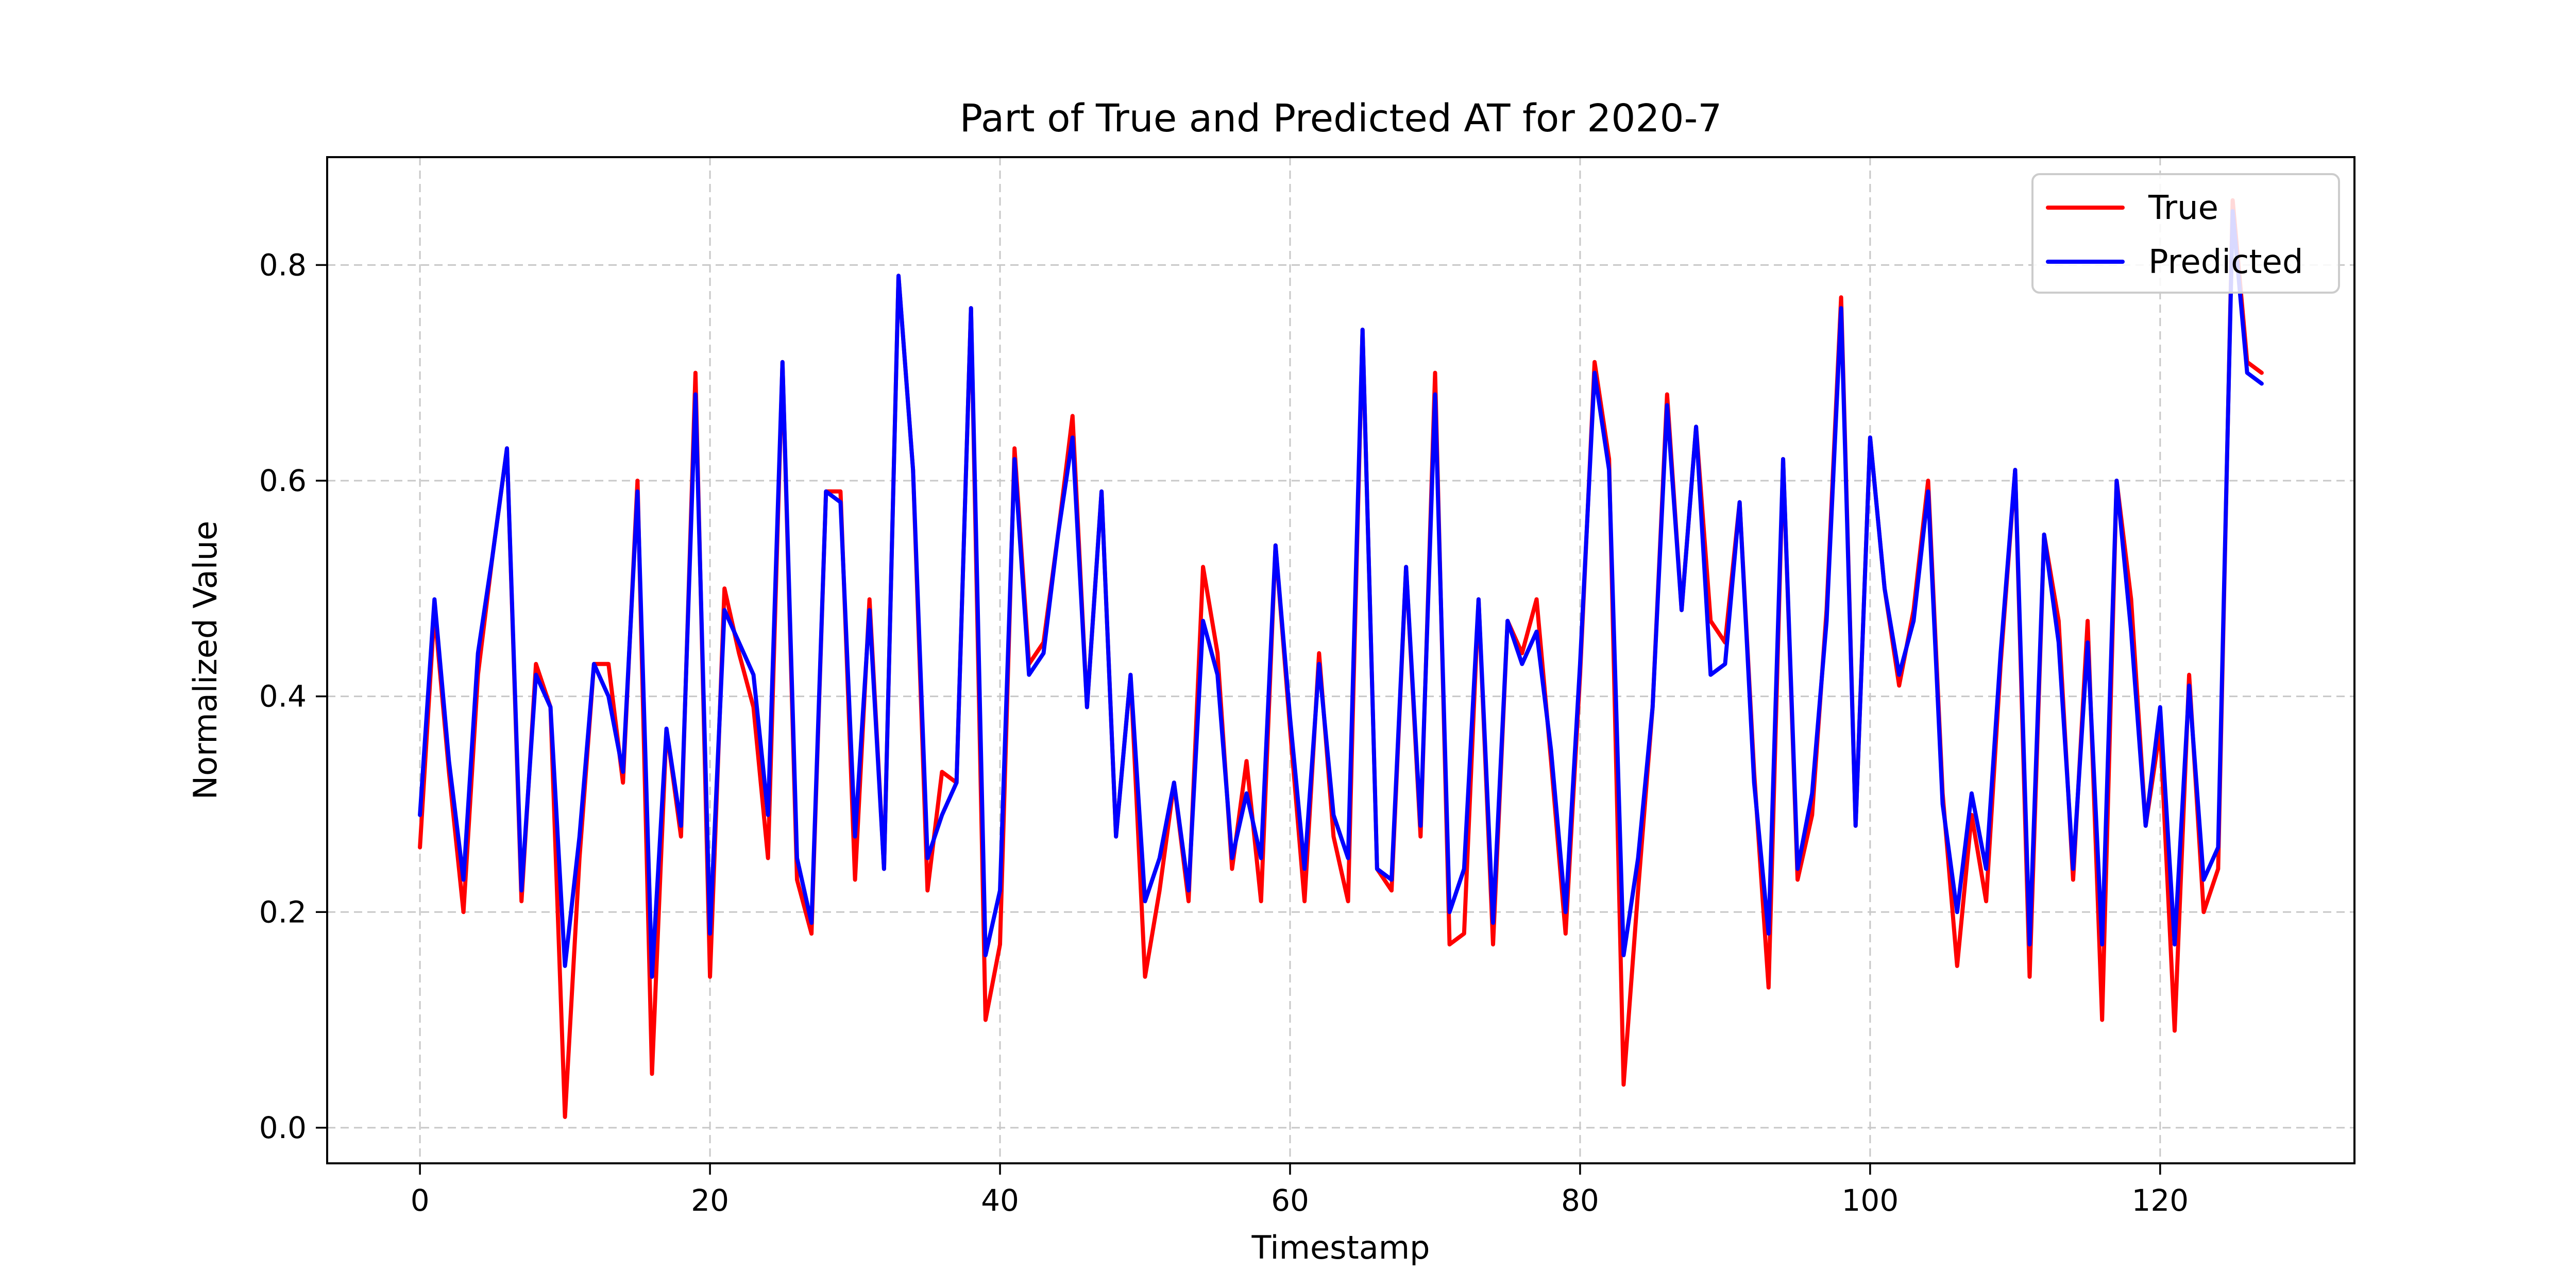  Describe the element at coordinates (283, 264) in the screenshot. I see `y-tick-label: 0.8` at that location.